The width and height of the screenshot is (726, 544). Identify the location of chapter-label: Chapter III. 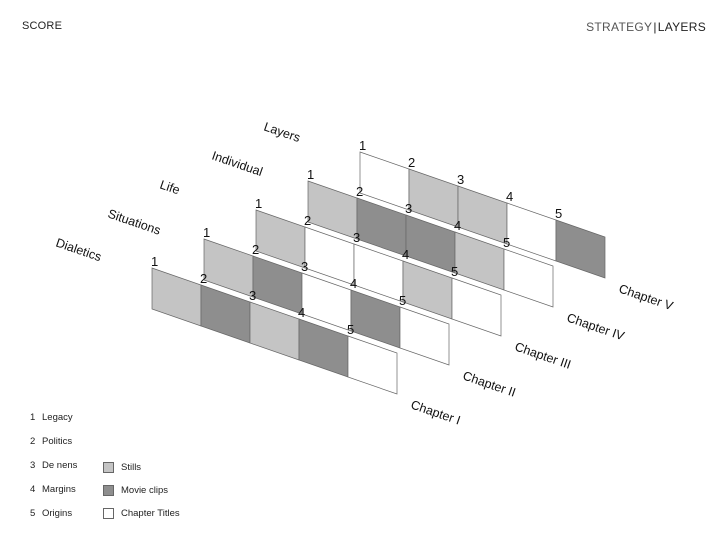
(543, 356).